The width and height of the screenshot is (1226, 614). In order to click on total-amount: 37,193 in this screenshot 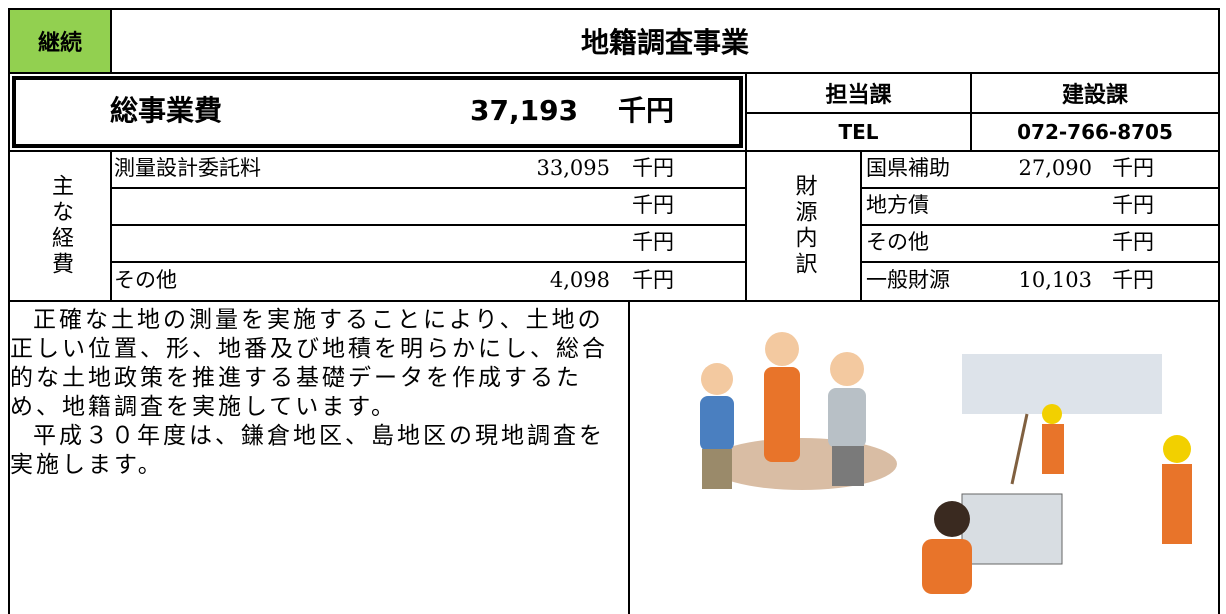, I will do `click(524, 110)`.